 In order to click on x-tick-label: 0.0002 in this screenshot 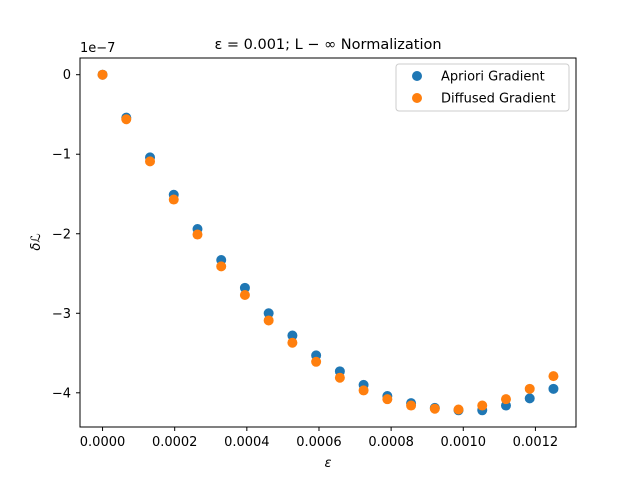, I will do `click(175, 442)`.